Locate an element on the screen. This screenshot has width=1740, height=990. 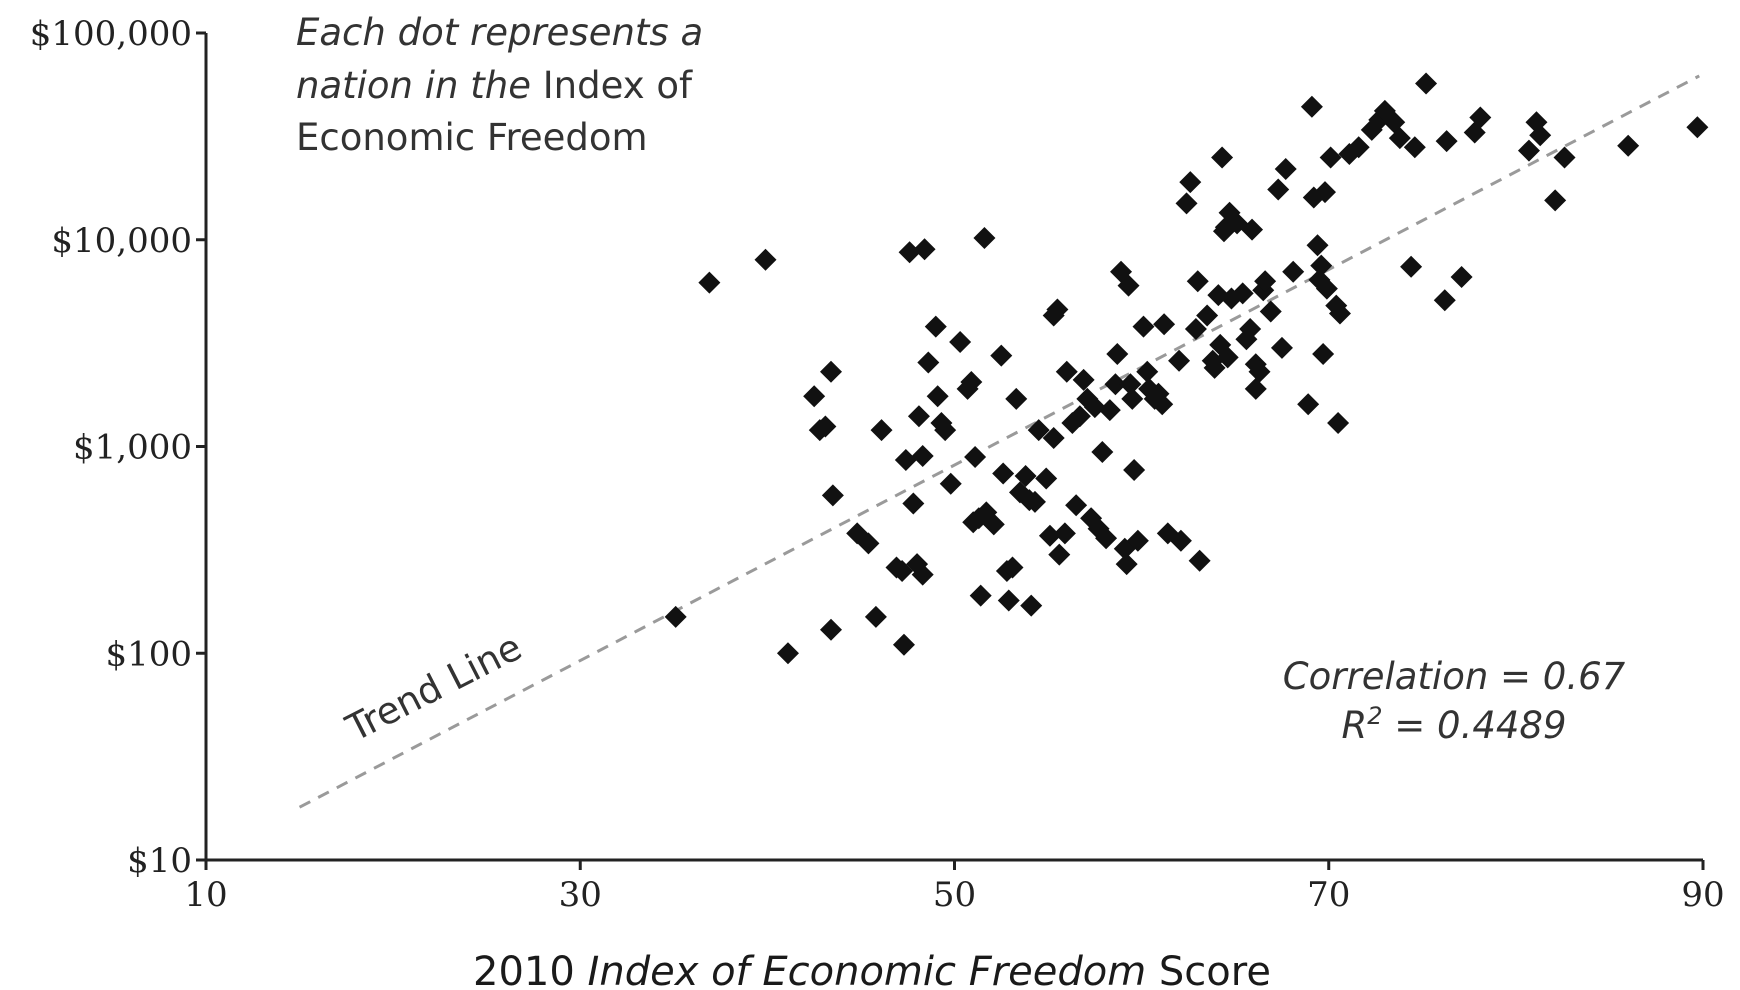
chart-note: Each dot represents a is located at coordinates (499, 32).